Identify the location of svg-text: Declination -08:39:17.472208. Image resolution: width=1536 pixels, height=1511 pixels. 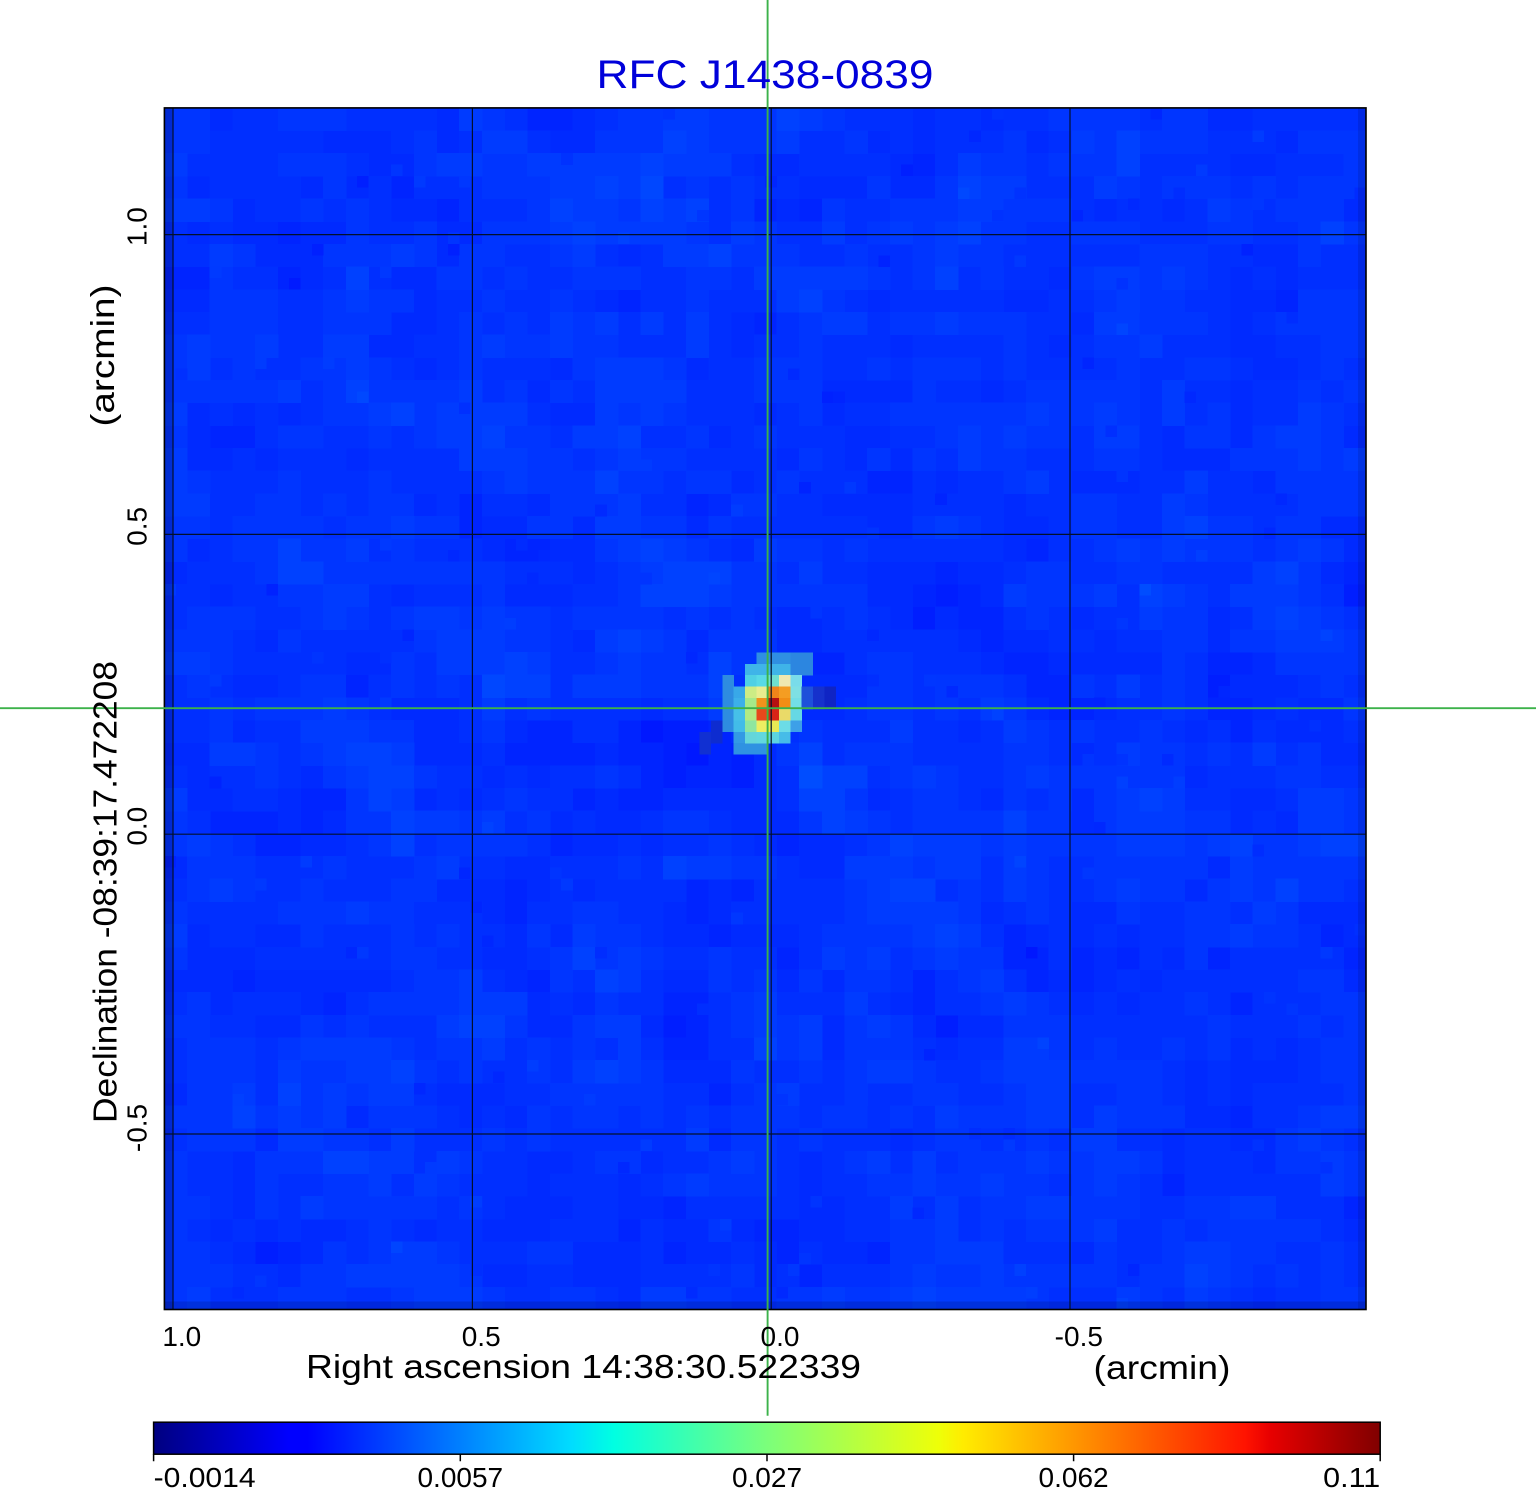
(105, 892).